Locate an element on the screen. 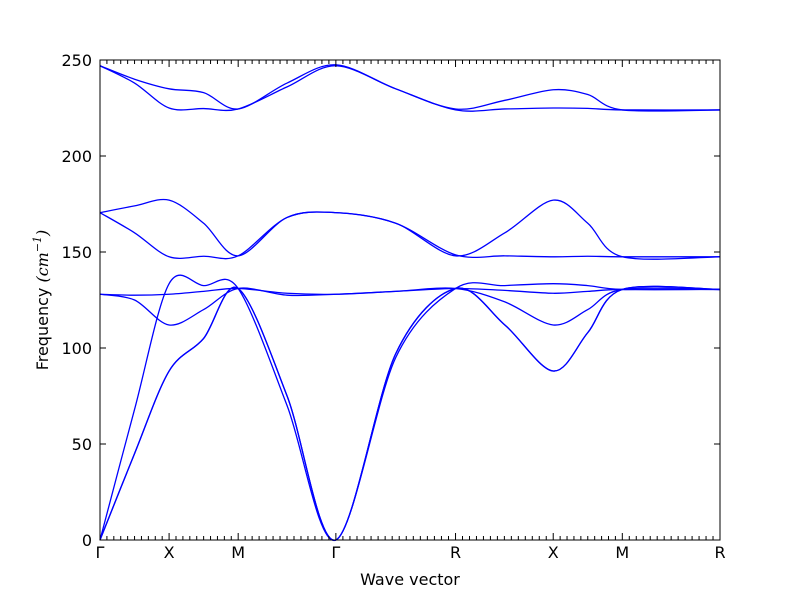  y-tick-label: 50 is located at coordinates (82, 444).